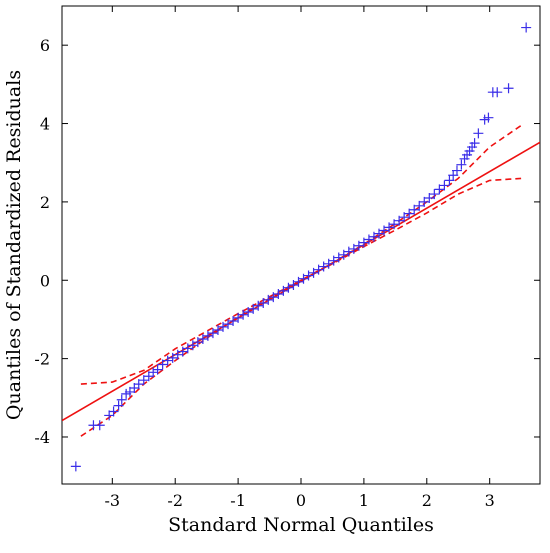 The image size is (550, 553). Describe the element at coordinates (42, 359) in the screenshot. I see `y-tick-label: -2` at that location.